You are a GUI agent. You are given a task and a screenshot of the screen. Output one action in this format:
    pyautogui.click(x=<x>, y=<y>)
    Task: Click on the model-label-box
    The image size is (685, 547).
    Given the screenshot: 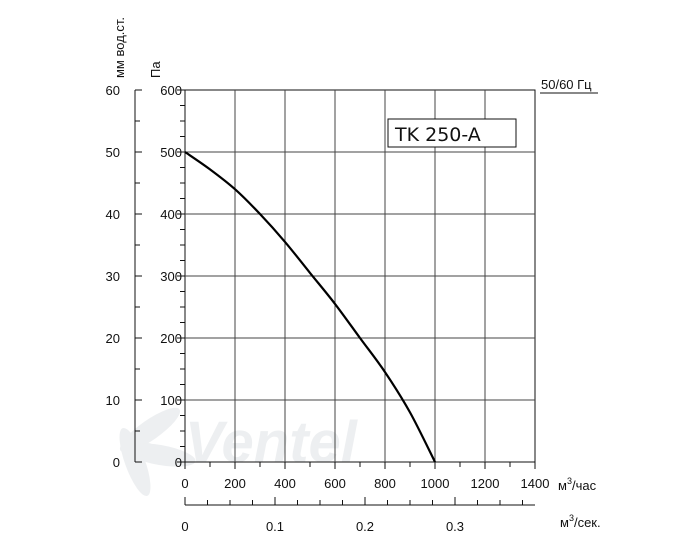 What is the action you would take?
    pyautogui.click(x=452, y=133)
    